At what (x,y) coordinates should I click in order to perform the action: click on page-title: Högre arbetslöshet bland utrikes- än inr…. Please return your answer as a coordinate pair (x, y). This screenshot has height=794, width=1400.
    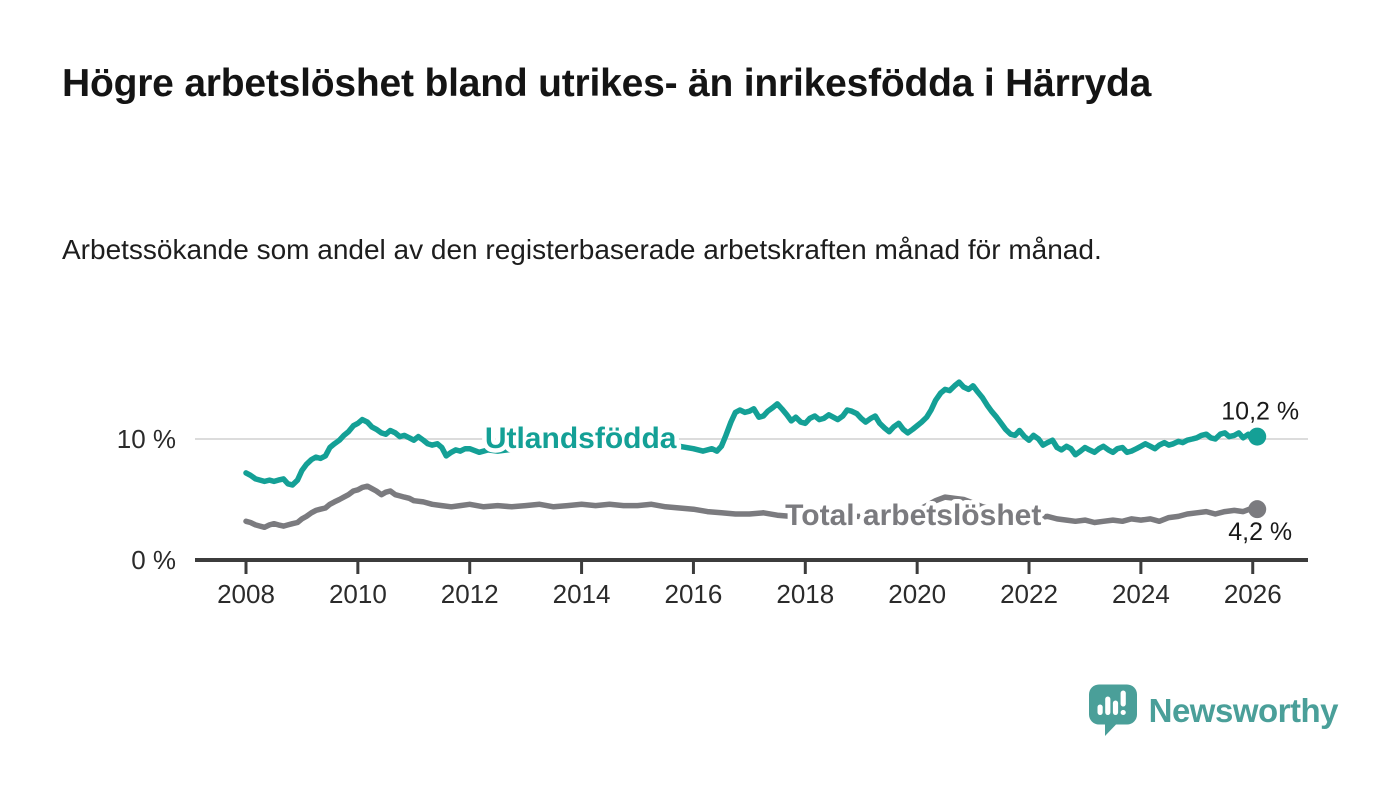
    Looking at the image, I should click on (607, 83).